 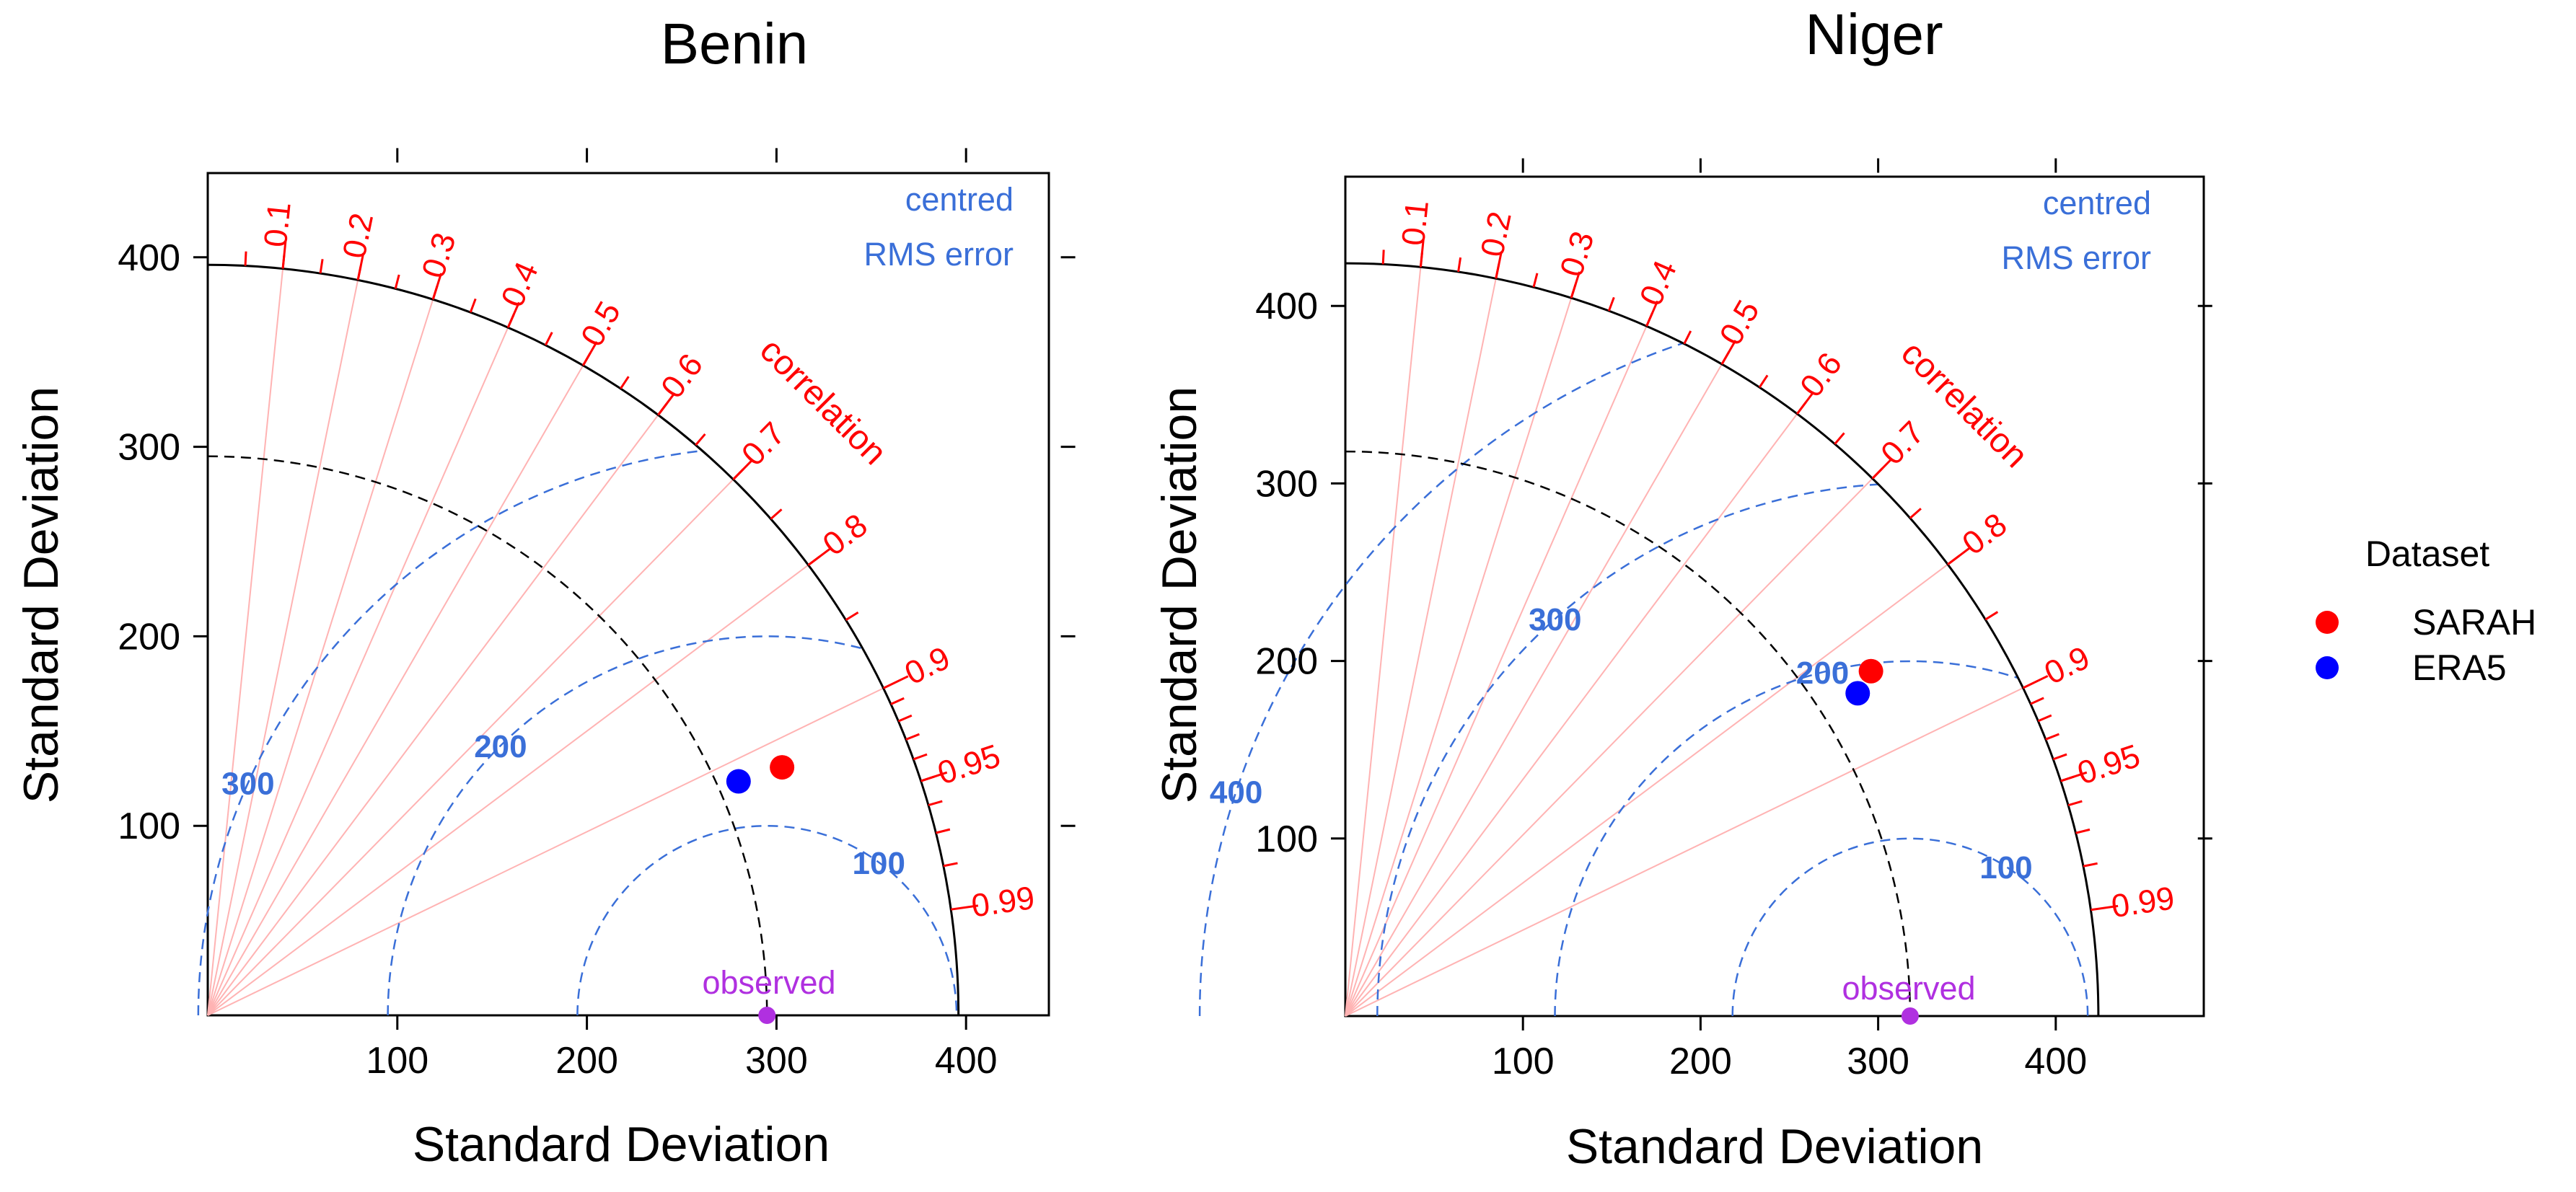 What do you see at coordinates (586, 1061) in the screenshot?
I see `x-tick-label: 200` at bounding box center [586, 1061].